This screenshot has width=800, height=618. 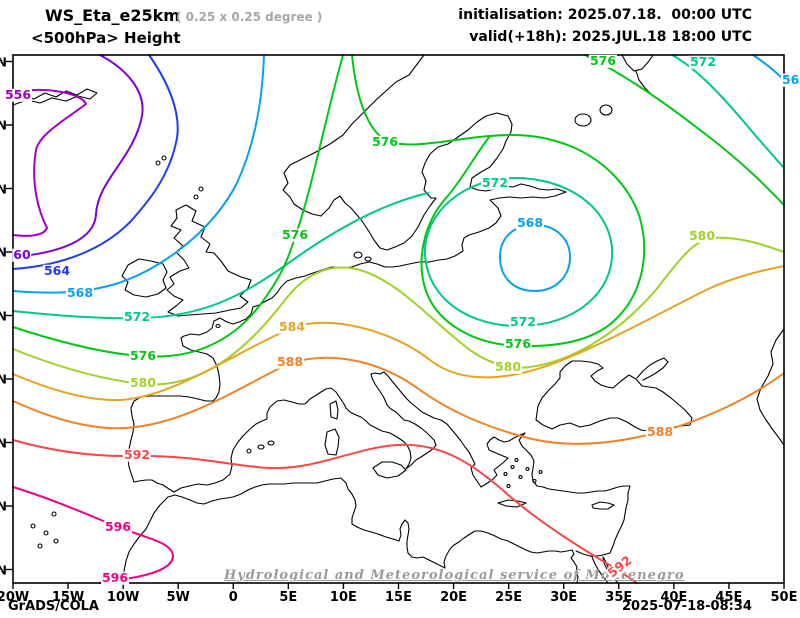 What do you see at coordinates (610, 37) in the screenshot?
I see `valid-time: valid(+18h): 2025.JUL.18 18:00 UTC` at bounding box center [610, 37].